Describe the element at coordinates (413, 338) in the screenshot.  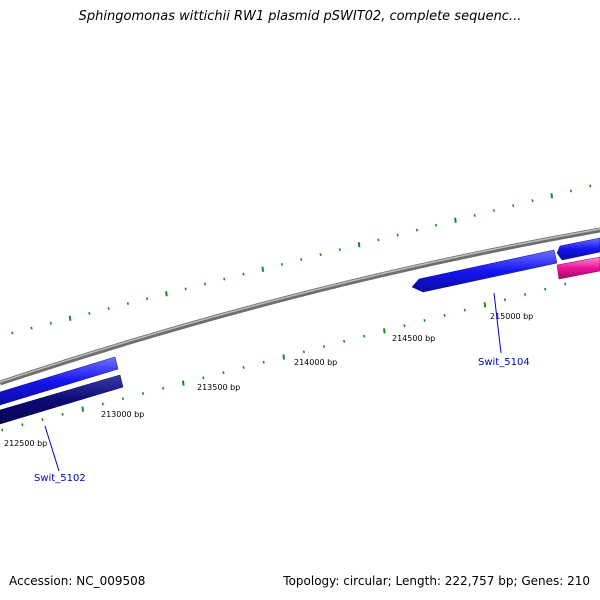
I see `ruler-label-214500: 214500 bp` at that location.